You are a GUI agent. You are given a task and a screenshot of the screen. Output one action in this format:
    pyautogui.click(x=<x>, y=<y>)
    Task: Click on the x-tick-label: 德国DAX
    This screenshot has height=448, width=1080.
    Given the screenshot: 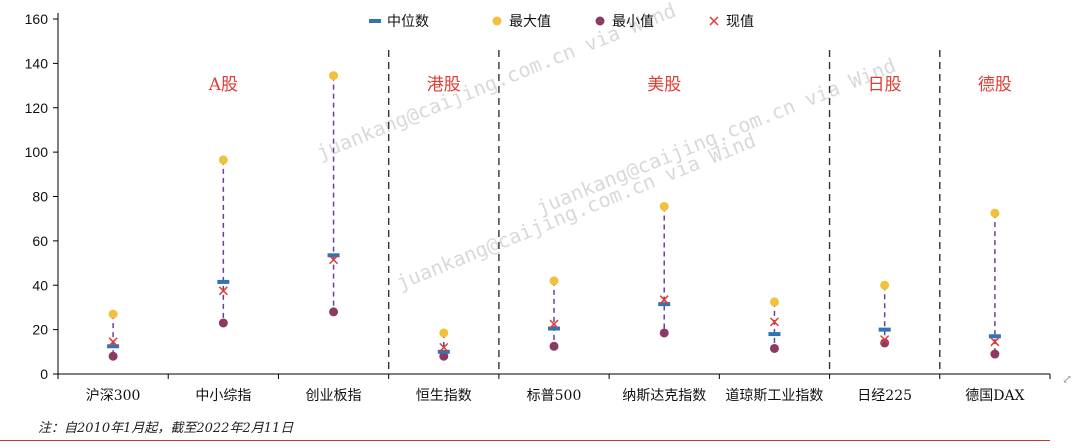 What is the action you would take?
    pyautogui.click(x=994, y=396)
    